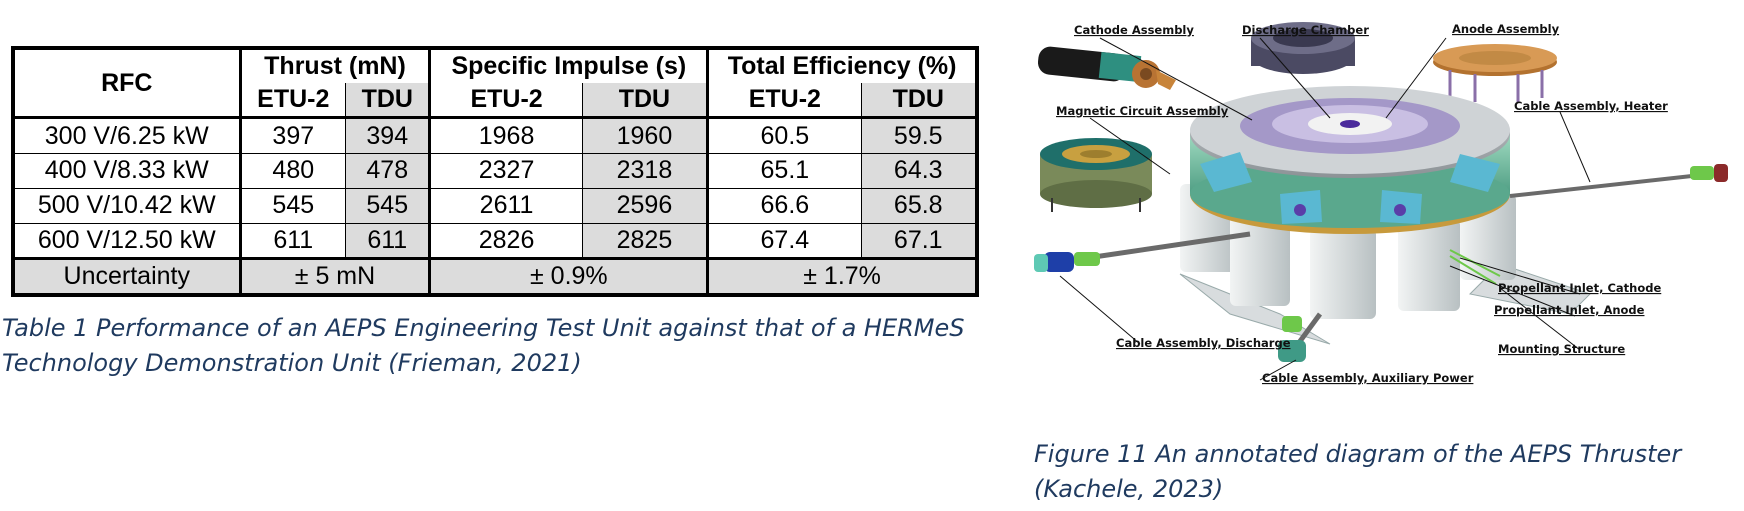 This screenshot has height=511, width=1744. What do you see at coordinates (784, 170) in the screenshot?
I see `cell-eff-etu: 65.1` at bounding box center [784, 170].